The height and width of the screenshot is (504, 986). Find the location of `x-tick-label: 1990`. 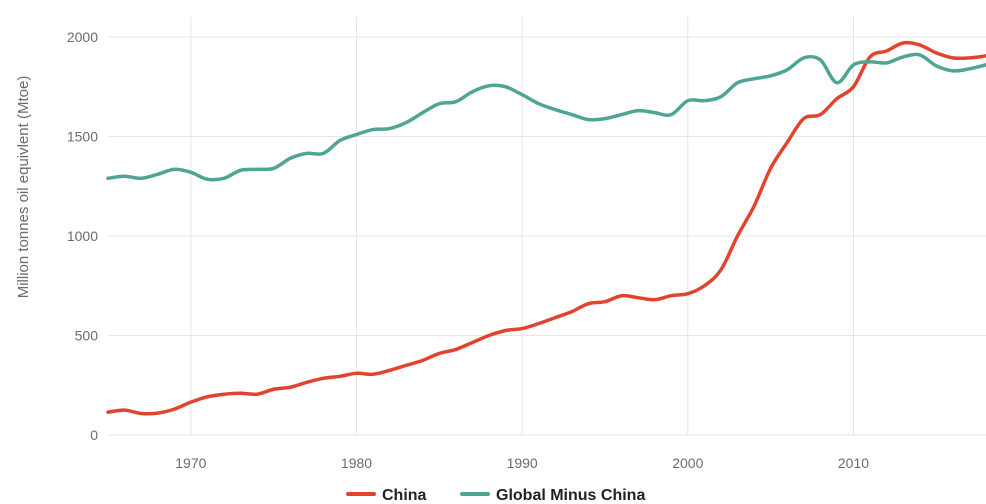

x-tick-label: 1990 is located at coordinates (522, 463).